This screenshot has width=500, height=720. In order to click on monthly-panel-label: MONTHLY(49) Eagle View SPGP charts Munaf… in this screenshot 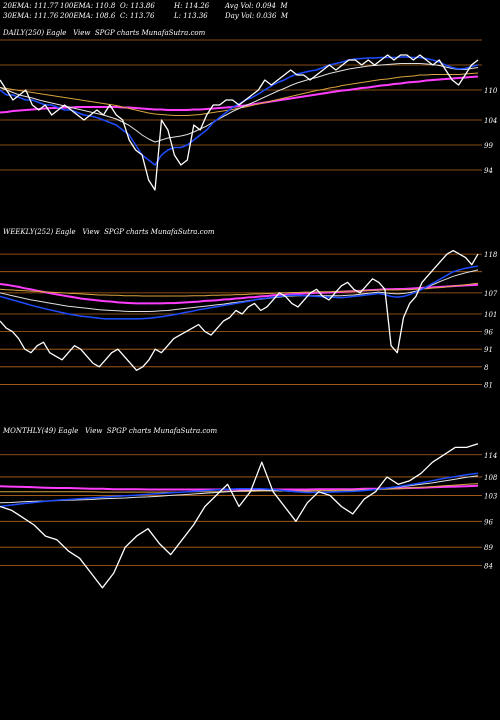, I will do `click(110, 431)`.